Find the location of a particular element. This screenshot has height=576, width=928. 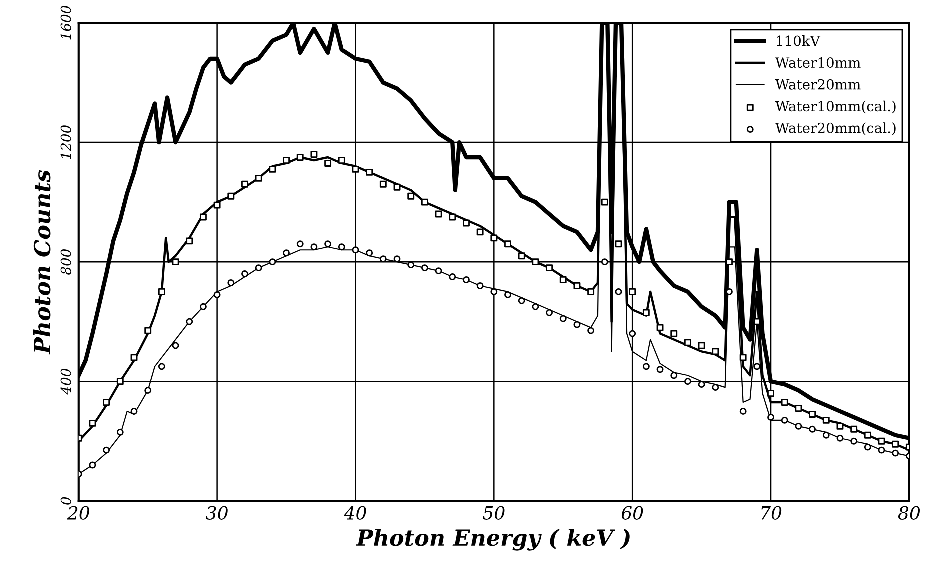

legend-label: Water10mm(cal.) is located at coordinates (835, 107).